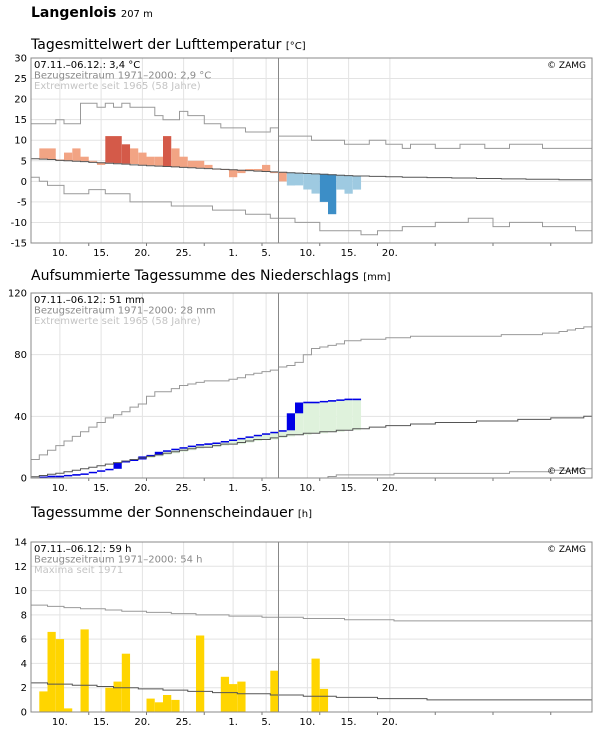 This screenshot has width=596, height=729. What do you see at coordinates (87, 65) in the screenshot?
I see `temp-legend-line: 07.11.–06.12.: 3,4 °C` at bounding box center [87, 65].